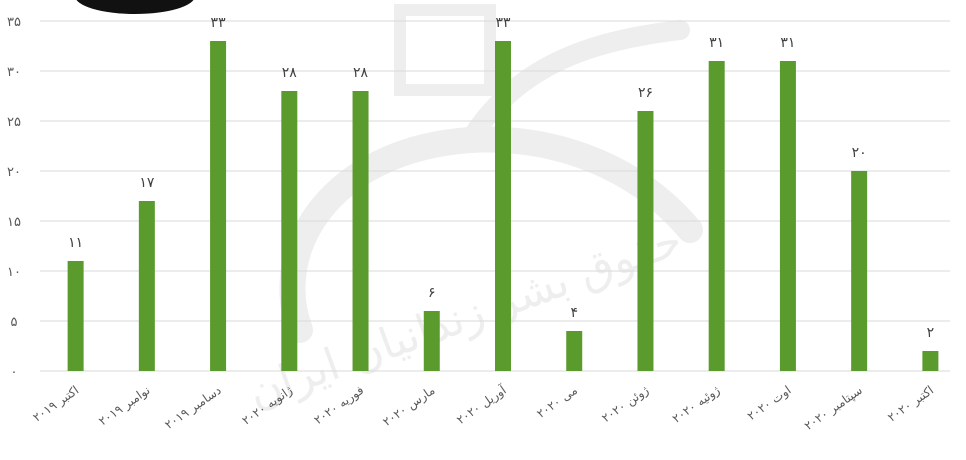  What do you see at coordinates (834, 408) in the screenshot?
I see `x-tick-label: سپتامبر ۲۰۲۰` at bounding box center [834, 408].